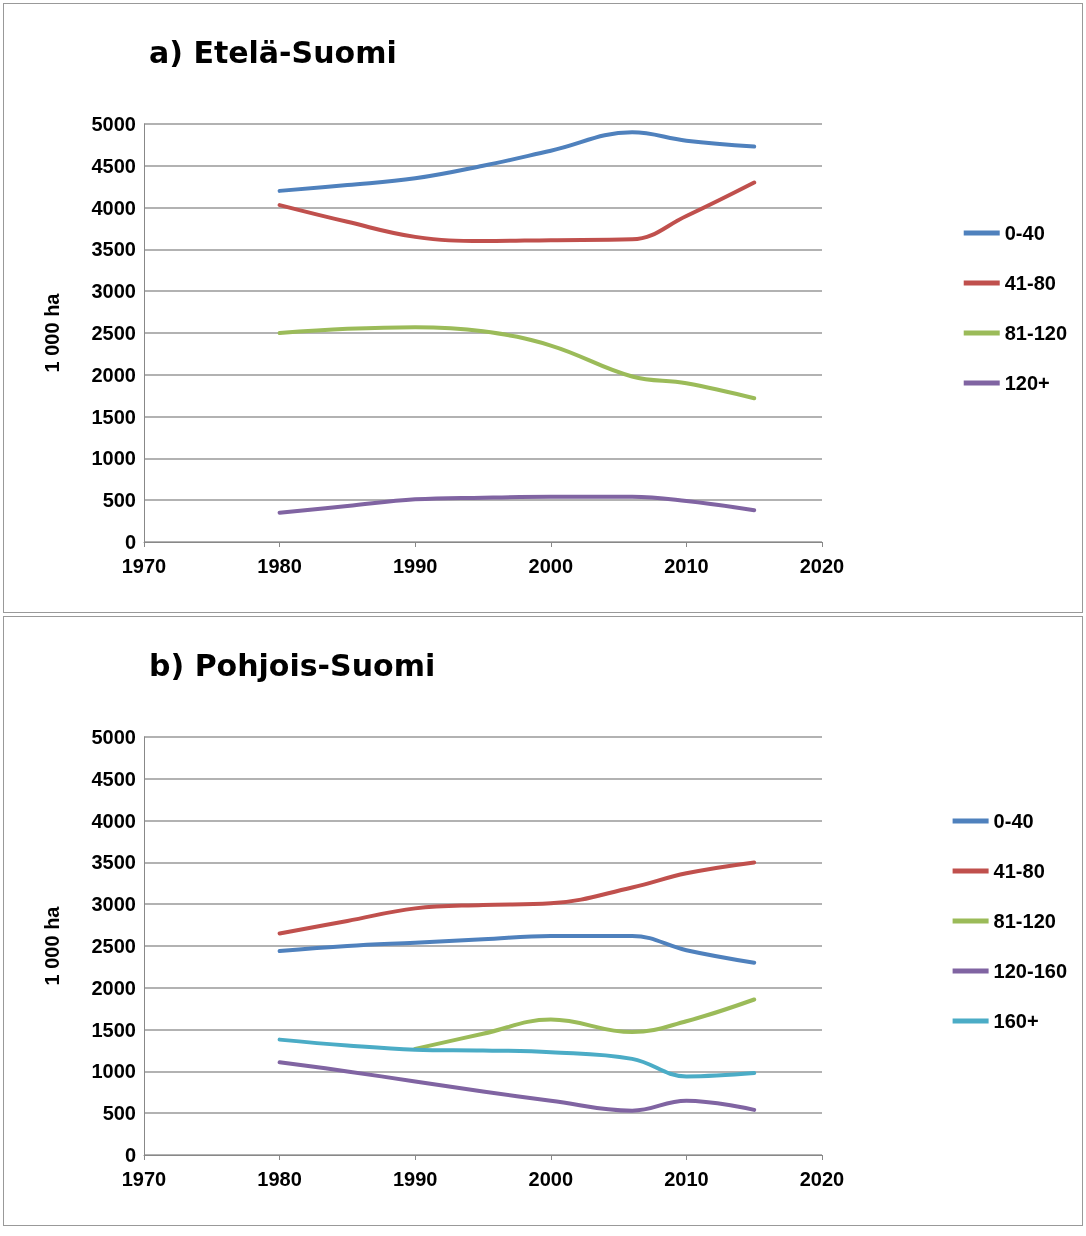 This screenshot has height=1236, width=1086. Describe the element at coordinates (292, 665) in the screenshot. I see `chart-title: b) Pohjois-Suomi` at that location.